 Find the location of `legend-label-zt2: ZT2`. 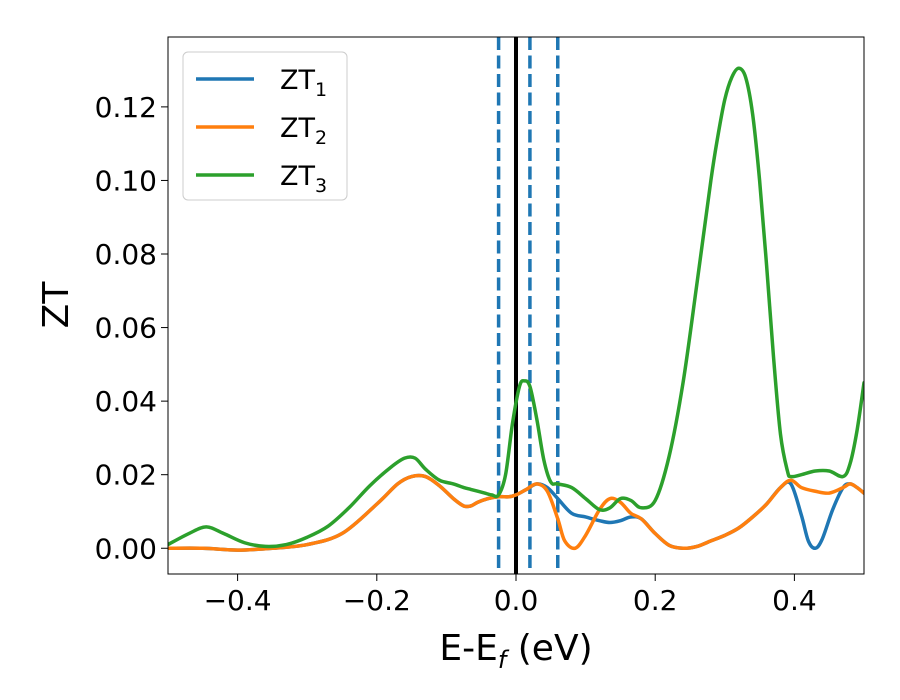

legend-label-zt2: ZT2 is located at coordinates (303, 131).